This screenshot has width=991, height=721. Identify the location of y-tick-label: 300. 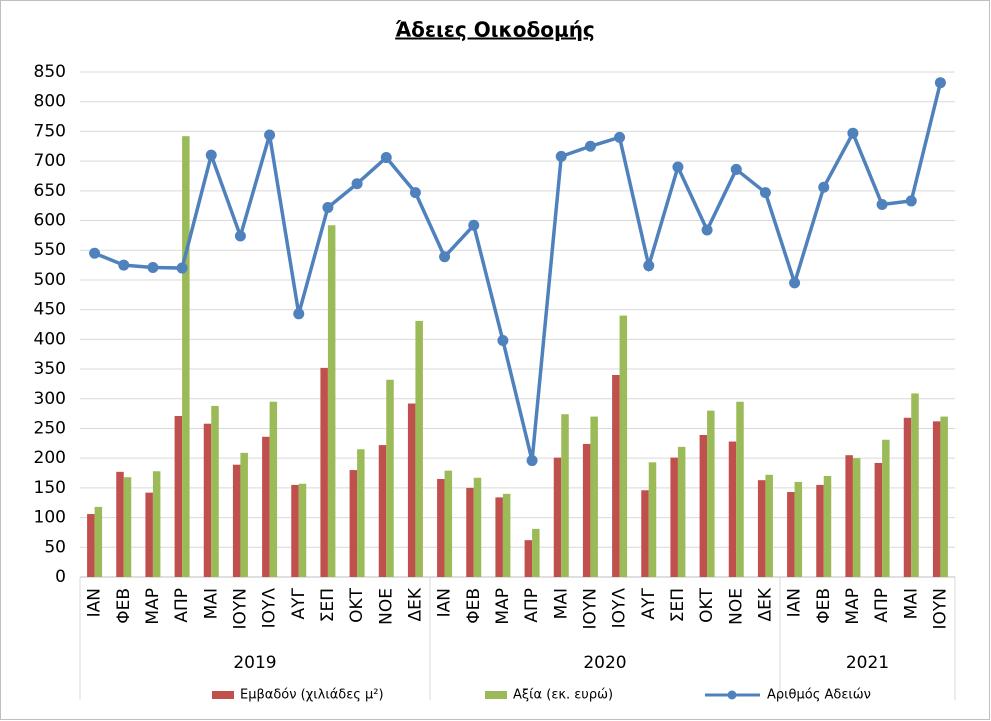
(50, 399).